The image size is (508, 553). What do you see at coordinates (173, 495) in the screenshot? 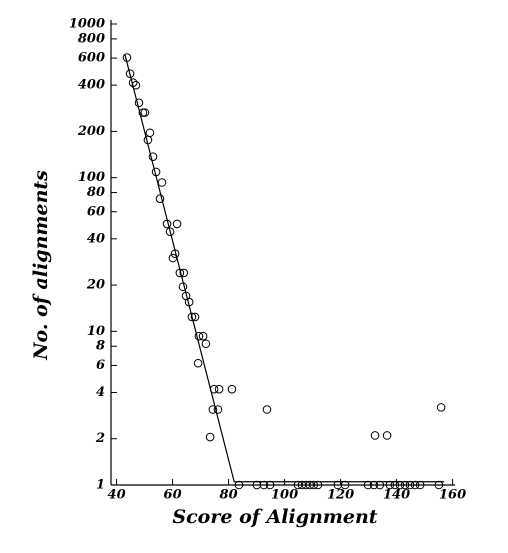
I see `x-tick-label: 60` at bounding box center [173, 495].